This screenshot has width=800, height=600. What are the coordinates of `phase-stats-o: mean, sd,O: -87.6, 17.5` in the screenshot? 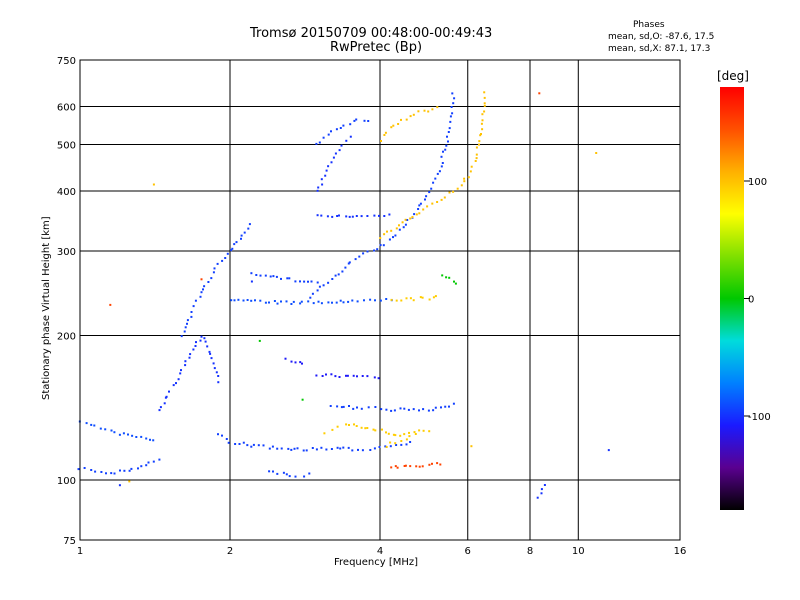 It's located at (661, 37).